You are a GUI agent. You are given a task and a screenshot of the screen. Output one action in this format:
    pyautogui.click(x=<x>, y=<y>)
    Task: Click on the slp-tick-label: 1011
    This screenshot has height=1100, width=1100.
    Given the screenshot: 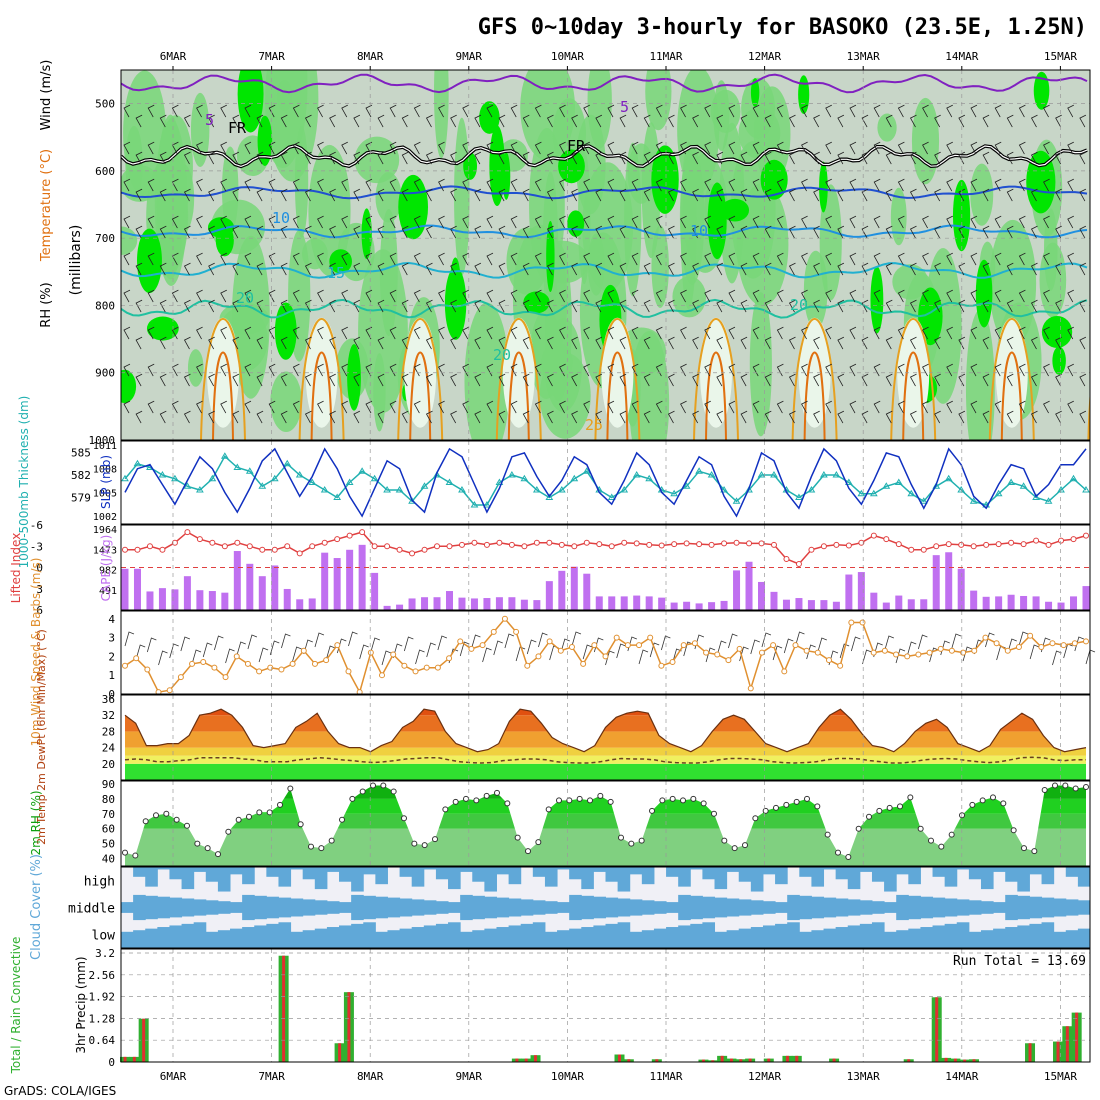 What is the action you would take?
    pyautogui.click(x=105, y=446)
    